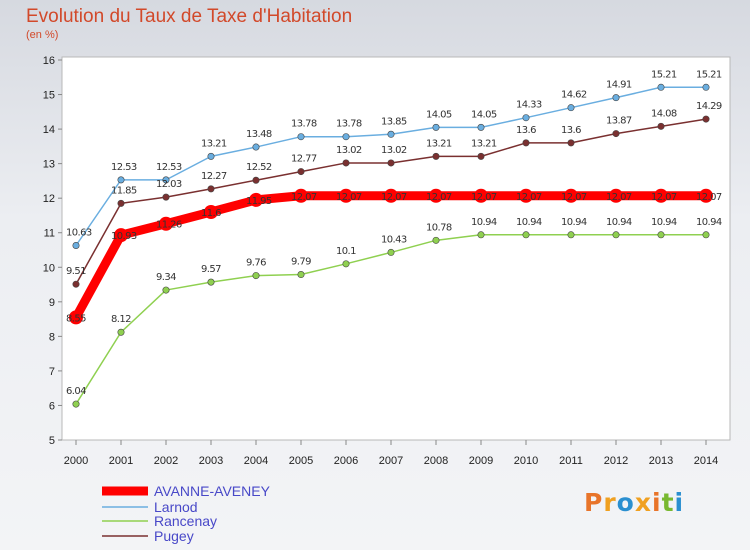 Image resolution: width=750 pixels, height=550 pixels. Describe the element at coordinates (79, 233) in the screenshot. I see `data-label: 10.63` at that location.